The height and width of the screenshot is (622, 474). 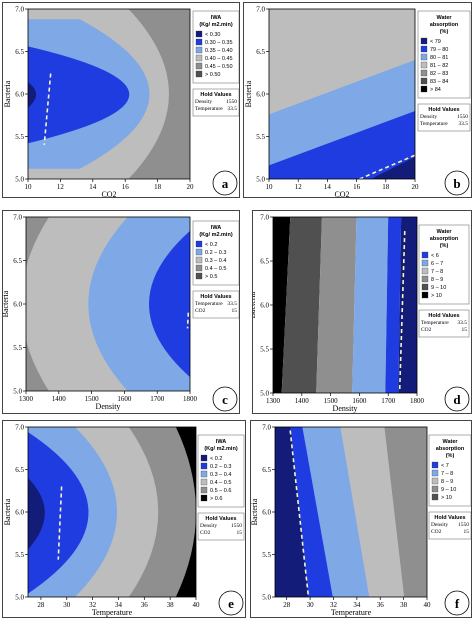 What do you see at coordinates (255, 304) in the screenshot?
I see `y-axis-label-d: Bacteria` at bounding box center [255, 304].